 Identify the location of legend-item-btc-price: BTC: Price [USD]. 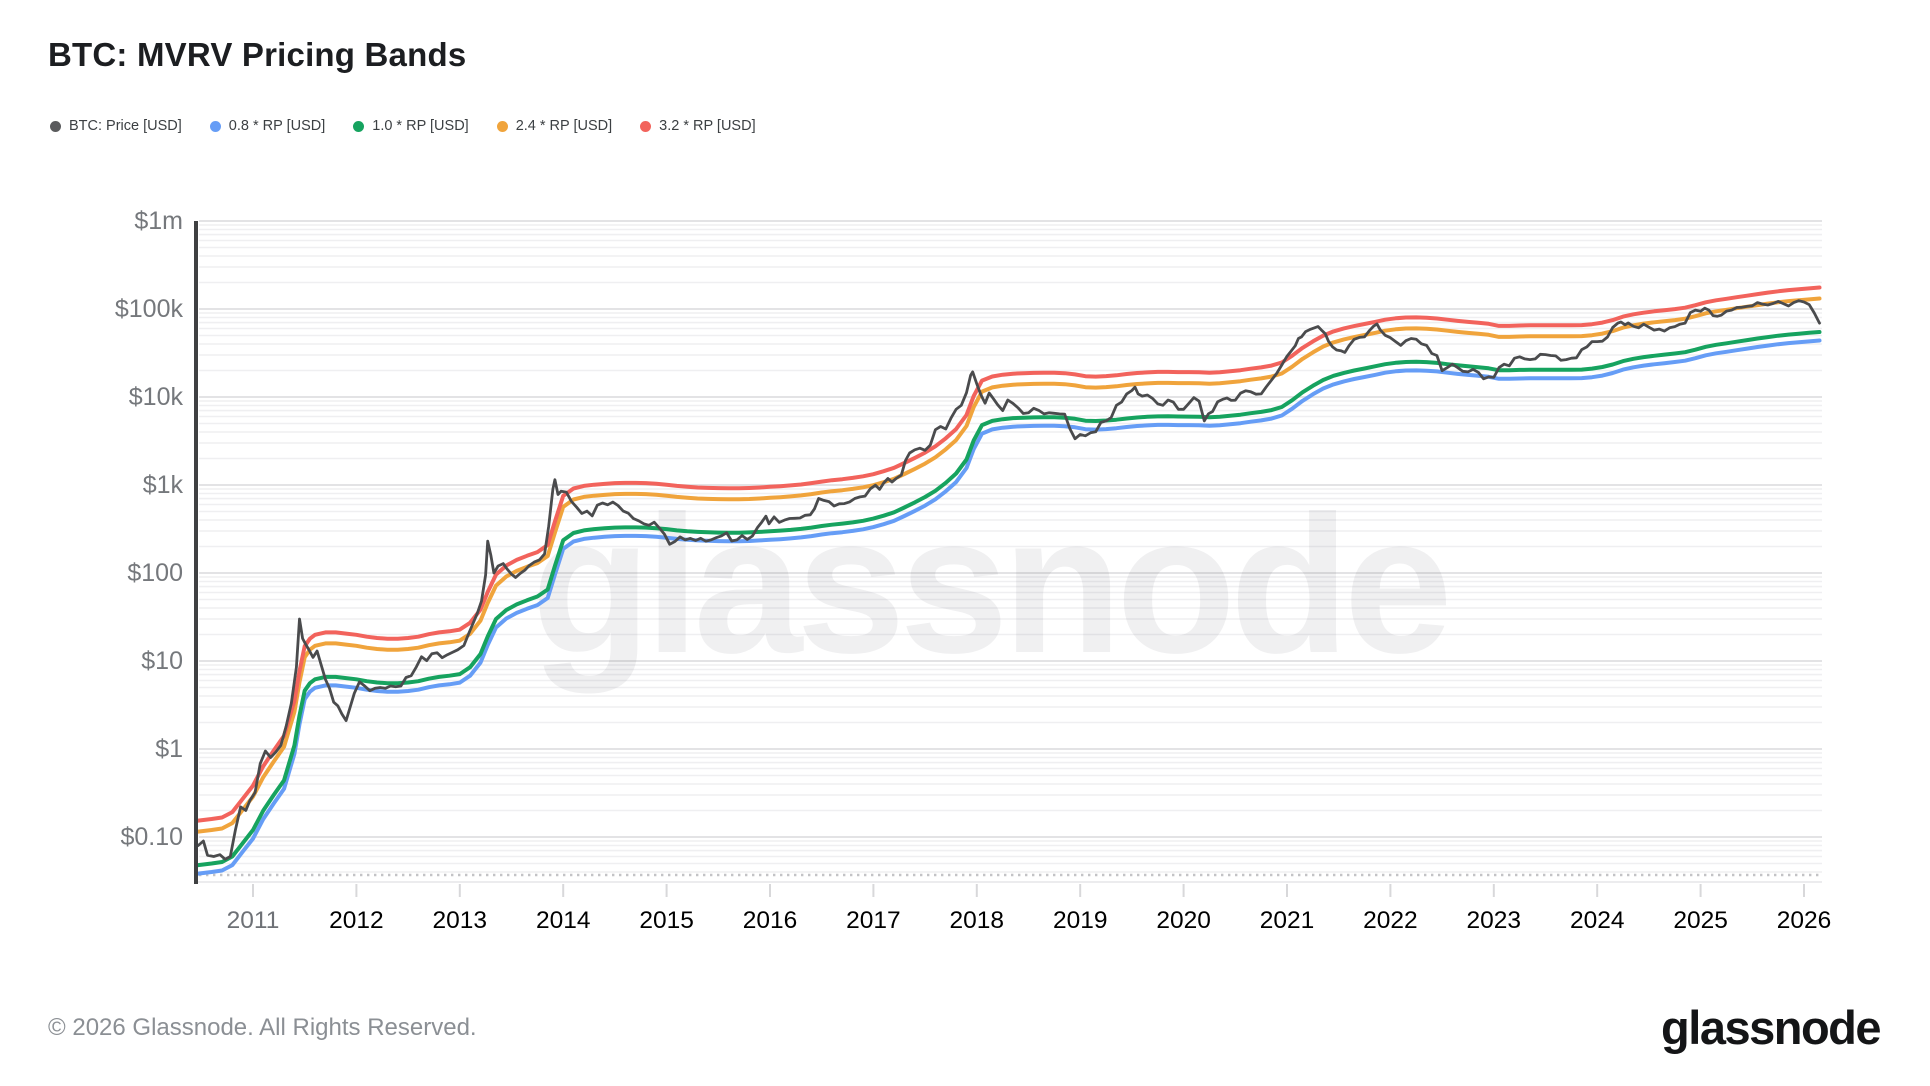
(116, 126).